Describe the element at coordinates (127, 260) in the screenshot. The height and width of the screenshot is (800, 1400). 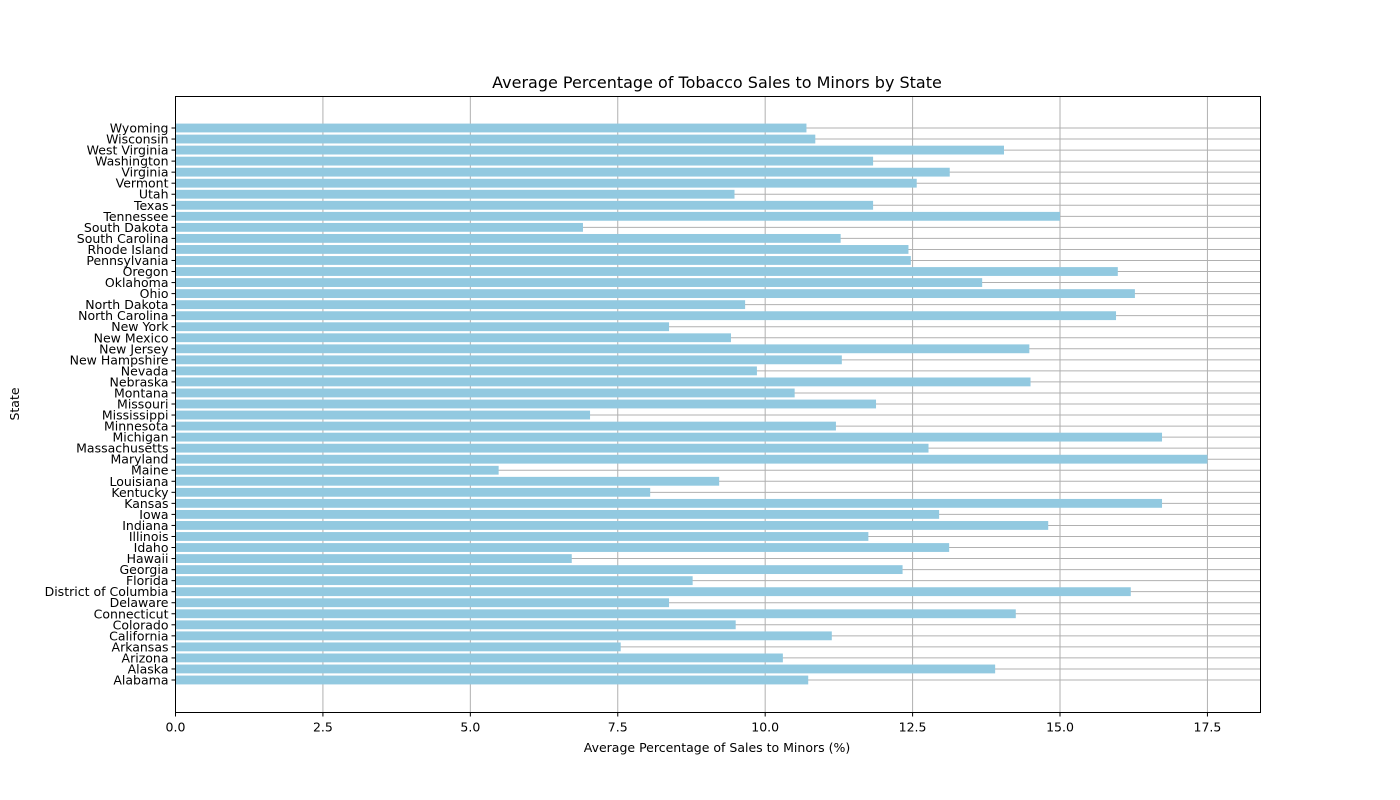
I see `y-tick-label: Pennsylvania` at that location.